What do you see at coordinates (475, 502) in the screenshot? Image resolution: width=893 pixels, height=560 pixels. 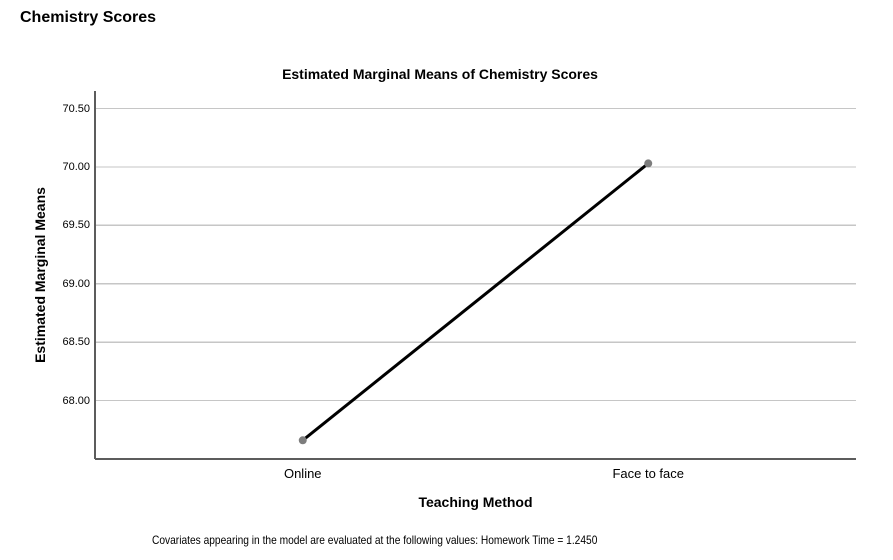 I see `x-axis-title: Teaching Method` at bounding box center [475, 502].